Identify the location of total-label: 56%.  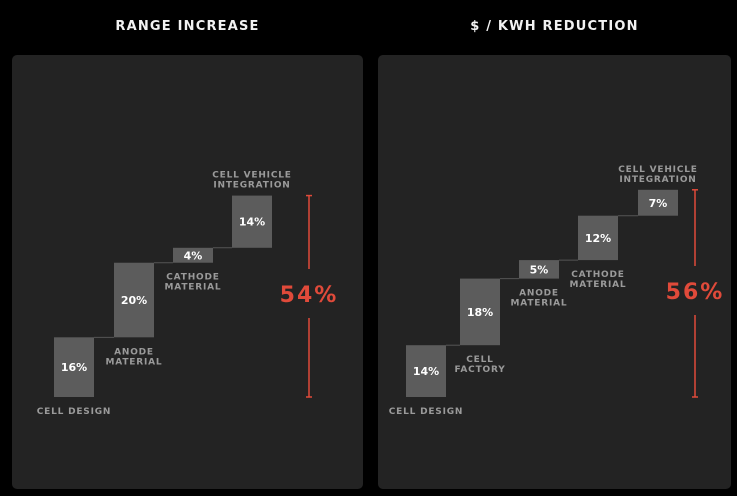
(695, 292).